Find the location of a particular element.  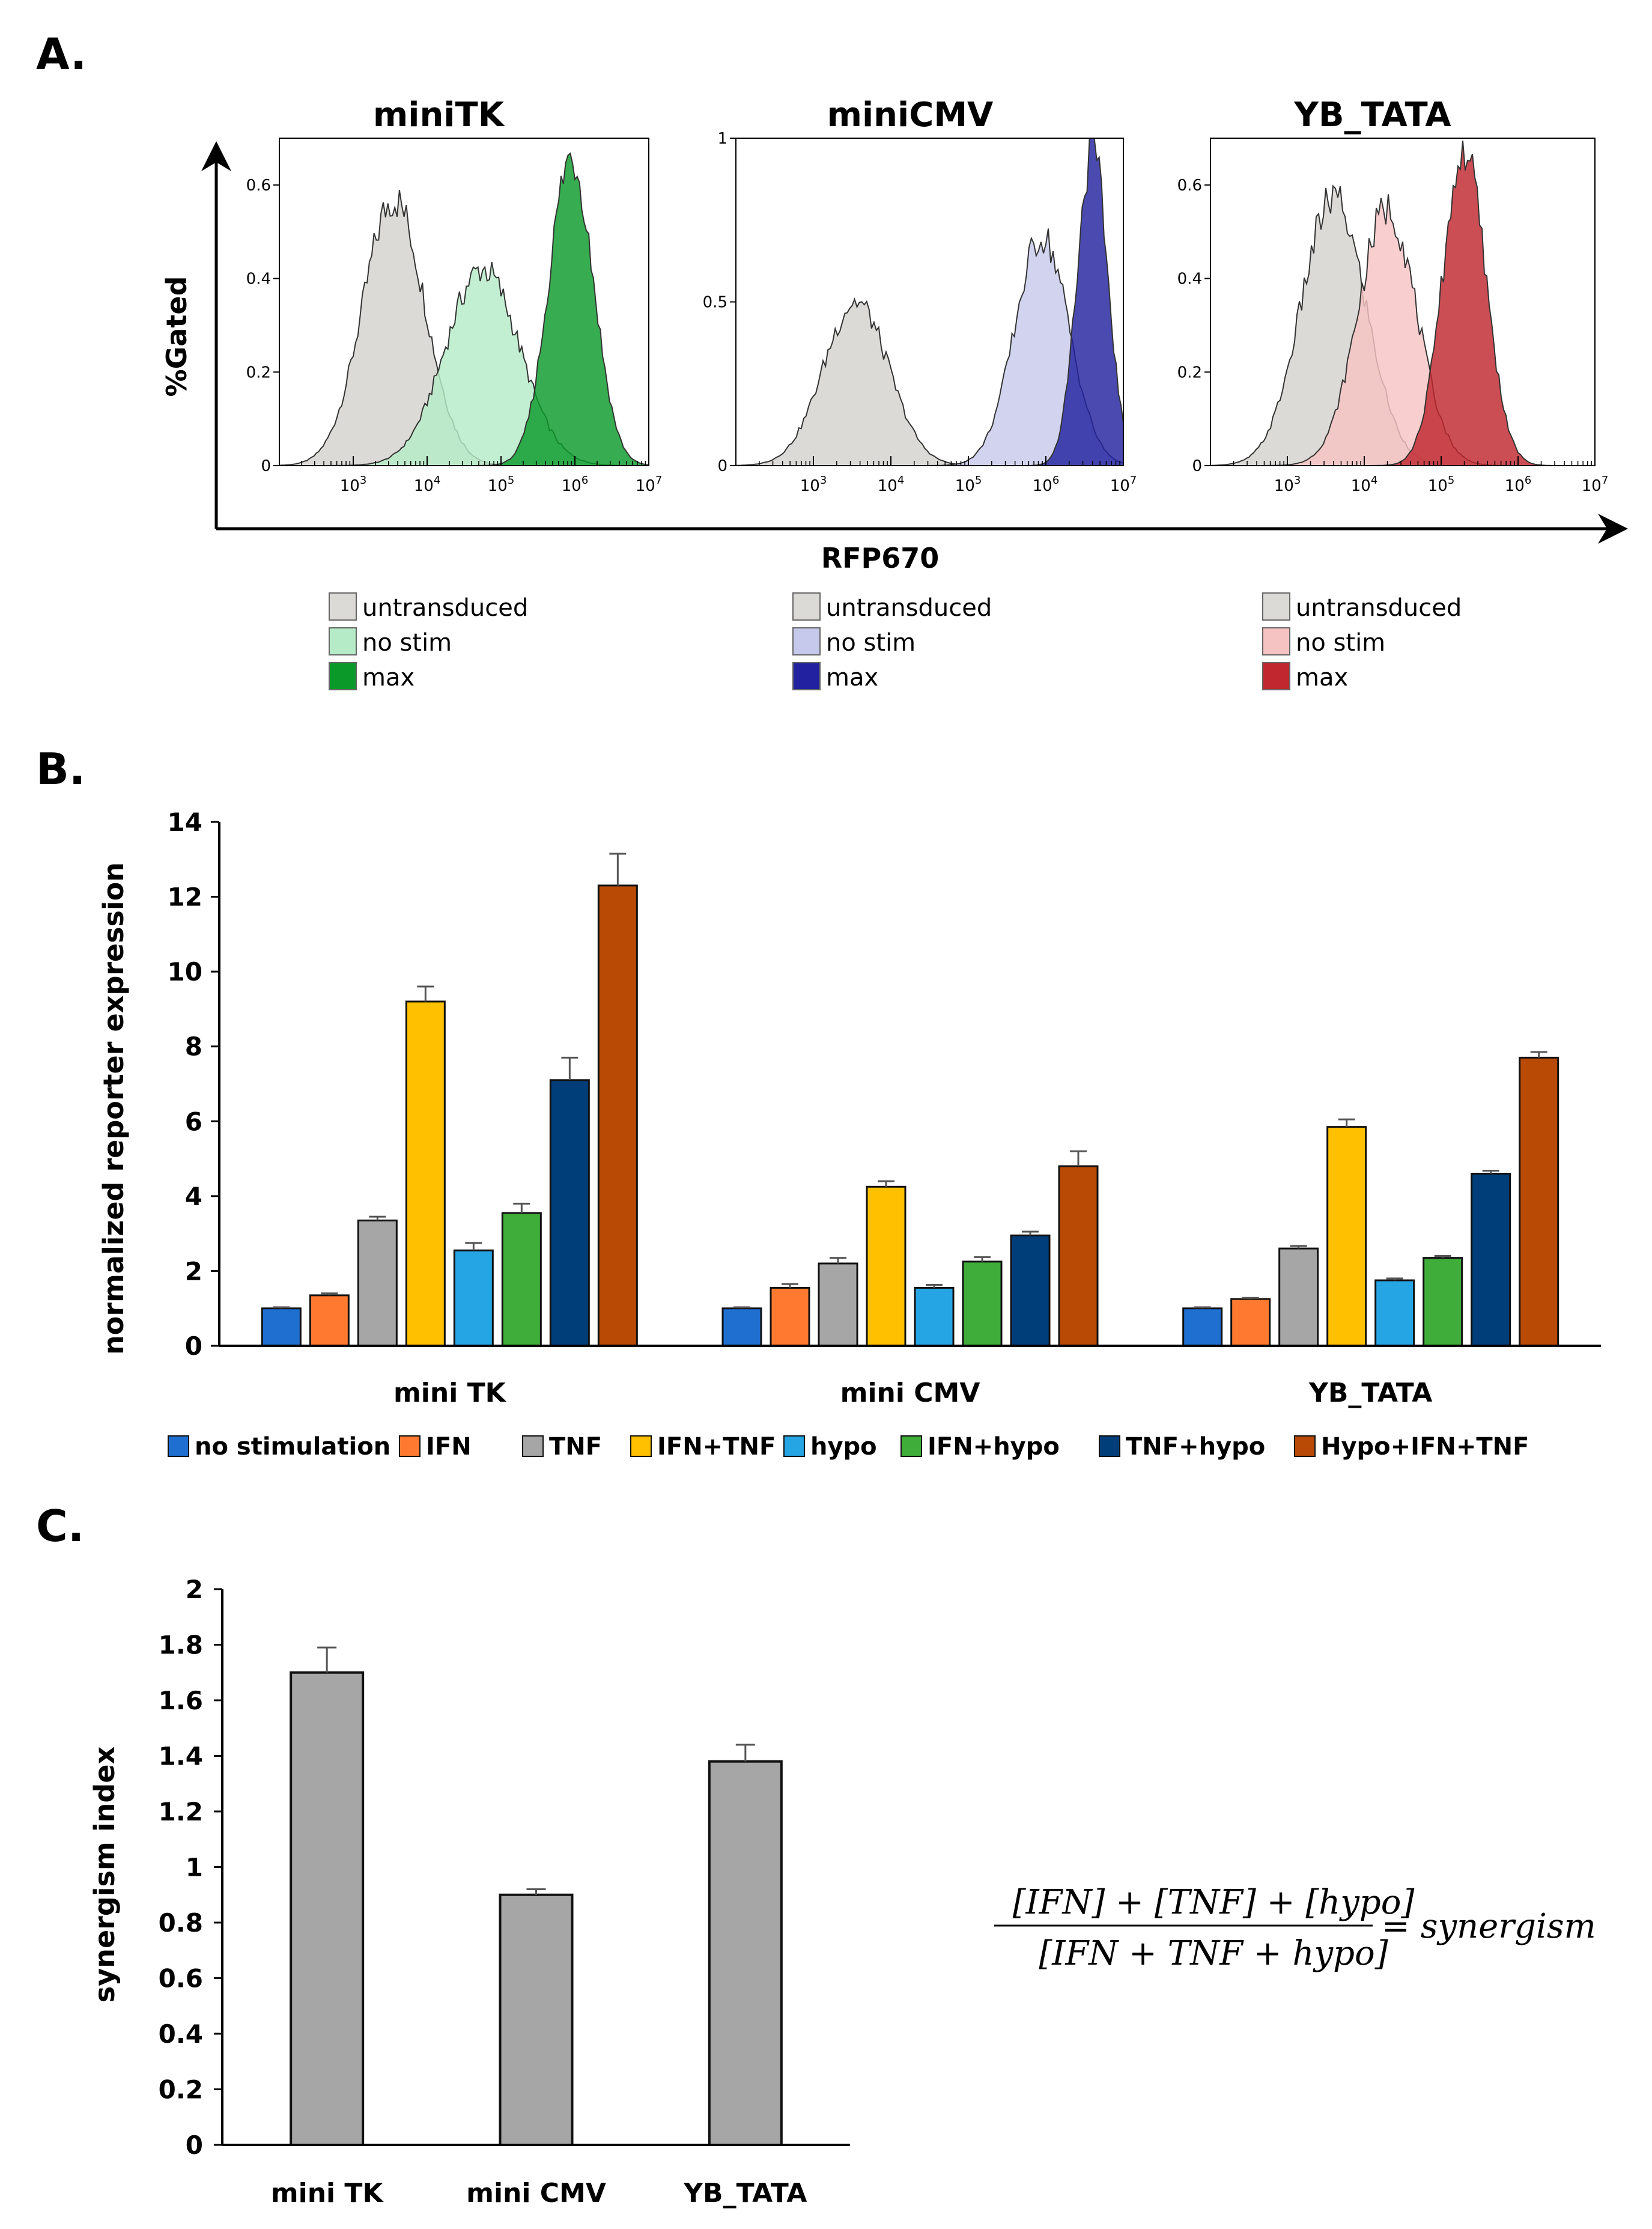

y-tick-label: 12 is located at coordinates (185, 897).